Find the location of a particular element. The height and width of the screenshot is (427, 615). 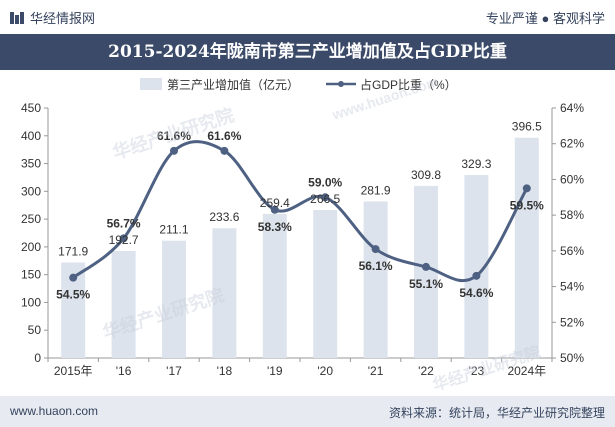

y-right-tick-label: 54% is located at coordinates (572, 287).